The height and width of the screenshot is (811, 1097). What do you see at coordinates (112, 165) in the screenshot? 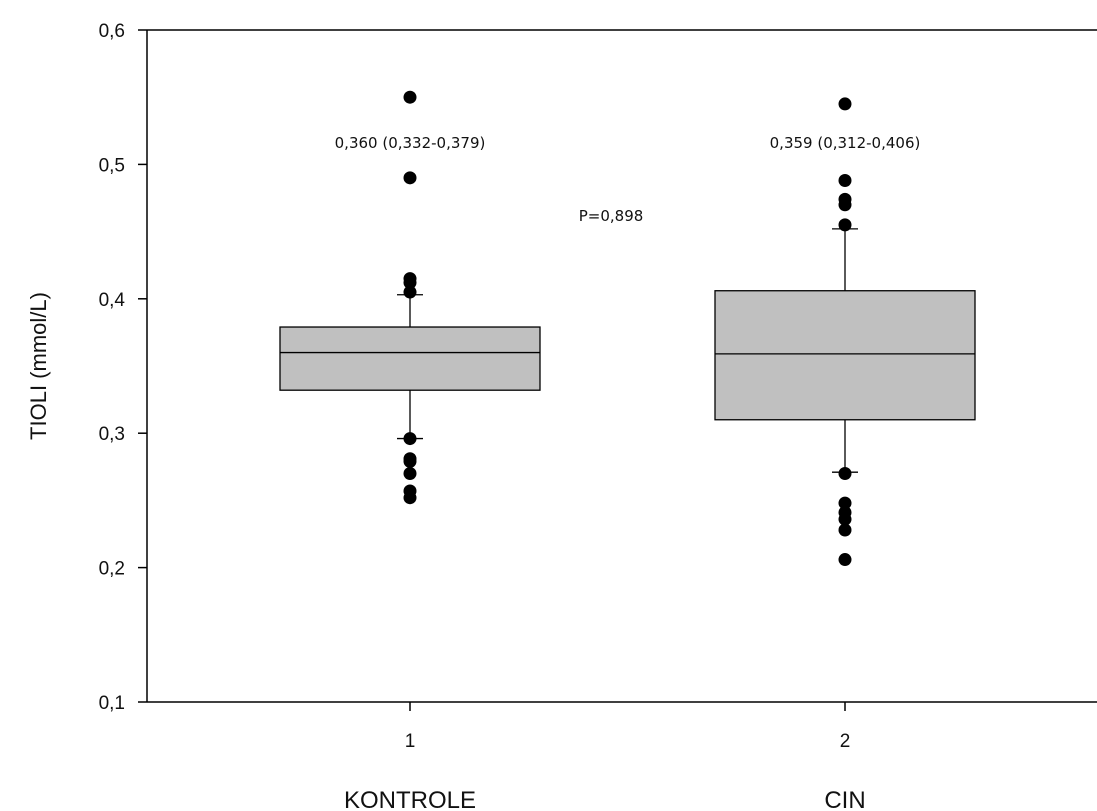
I see `y-tick-label: 0,5` at bounding box center [112, 165].